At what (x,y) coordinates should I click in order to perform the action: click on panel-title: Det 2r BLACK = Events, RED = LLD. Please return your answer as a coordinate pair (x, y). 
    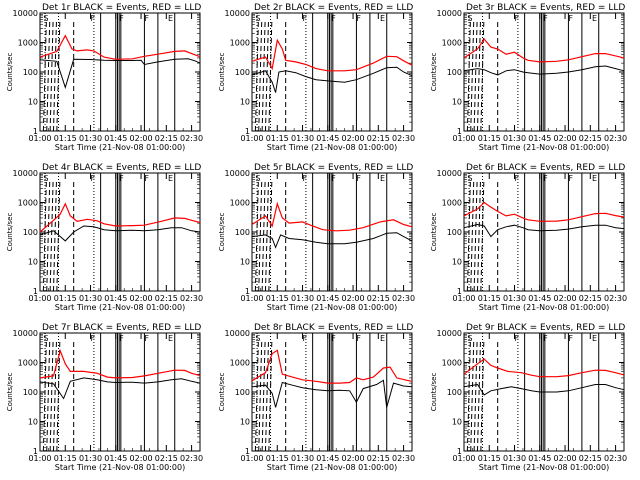
    Looking at the image, I should click on (333, 8).